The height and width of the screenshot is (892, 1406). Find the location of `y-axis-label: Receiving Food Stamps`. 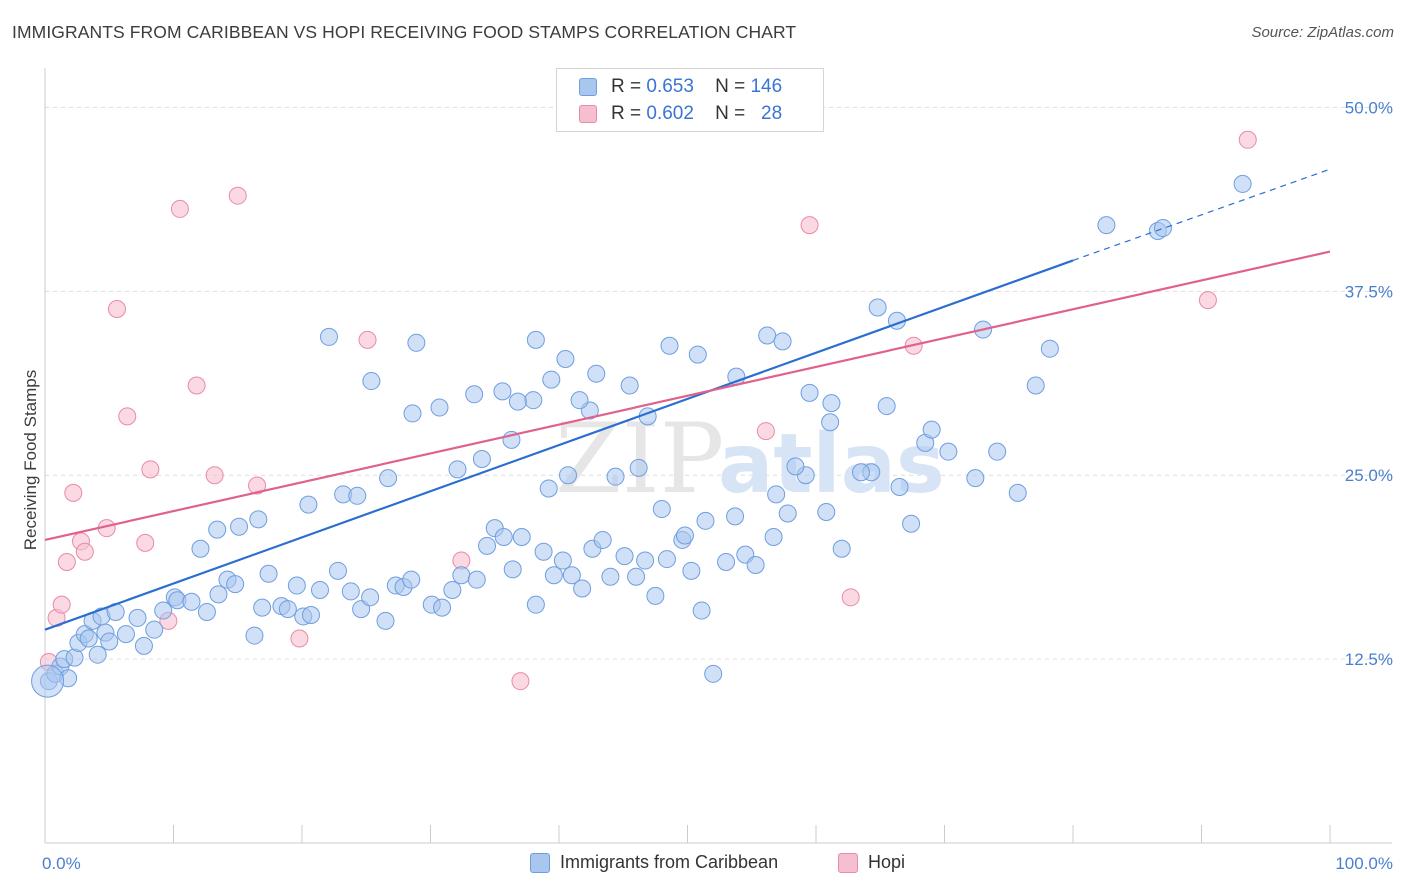

y-axis-label: Receiving Food Stamps is located at coordinates (30, 460).